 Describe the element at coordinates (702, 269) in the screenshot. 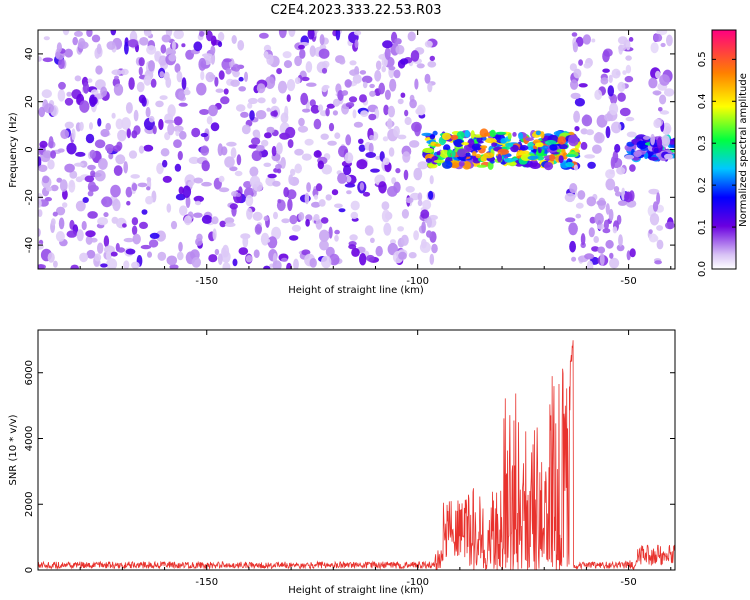

I see `colorbar-tick-label: 0.0` at that location.